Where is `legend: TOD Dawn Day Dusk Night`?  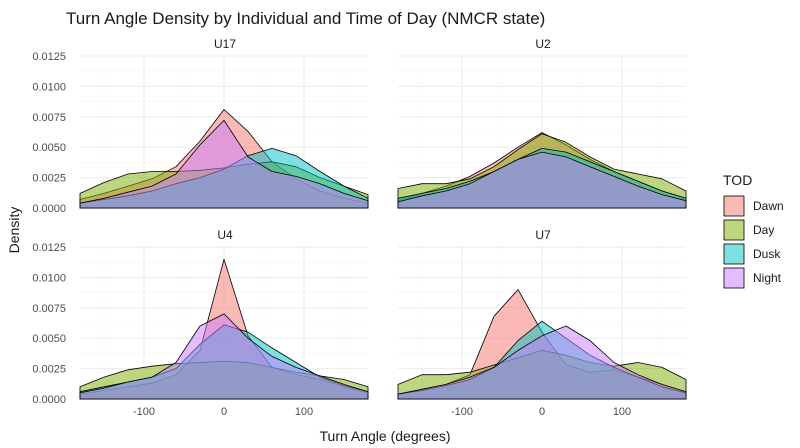 legend: TOD Dawn Day Dusk Night is located at coordinates (753, 230).